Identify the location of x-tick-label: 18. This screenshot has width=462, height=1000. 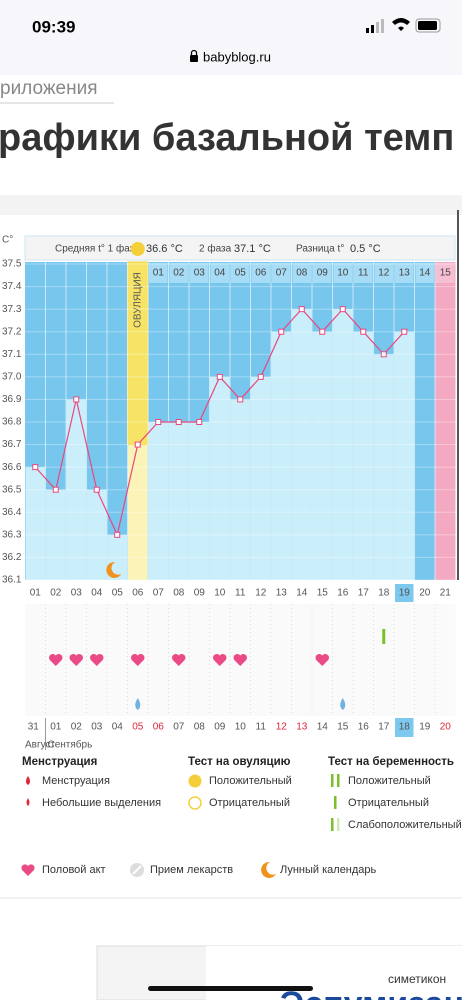
(384, 593).